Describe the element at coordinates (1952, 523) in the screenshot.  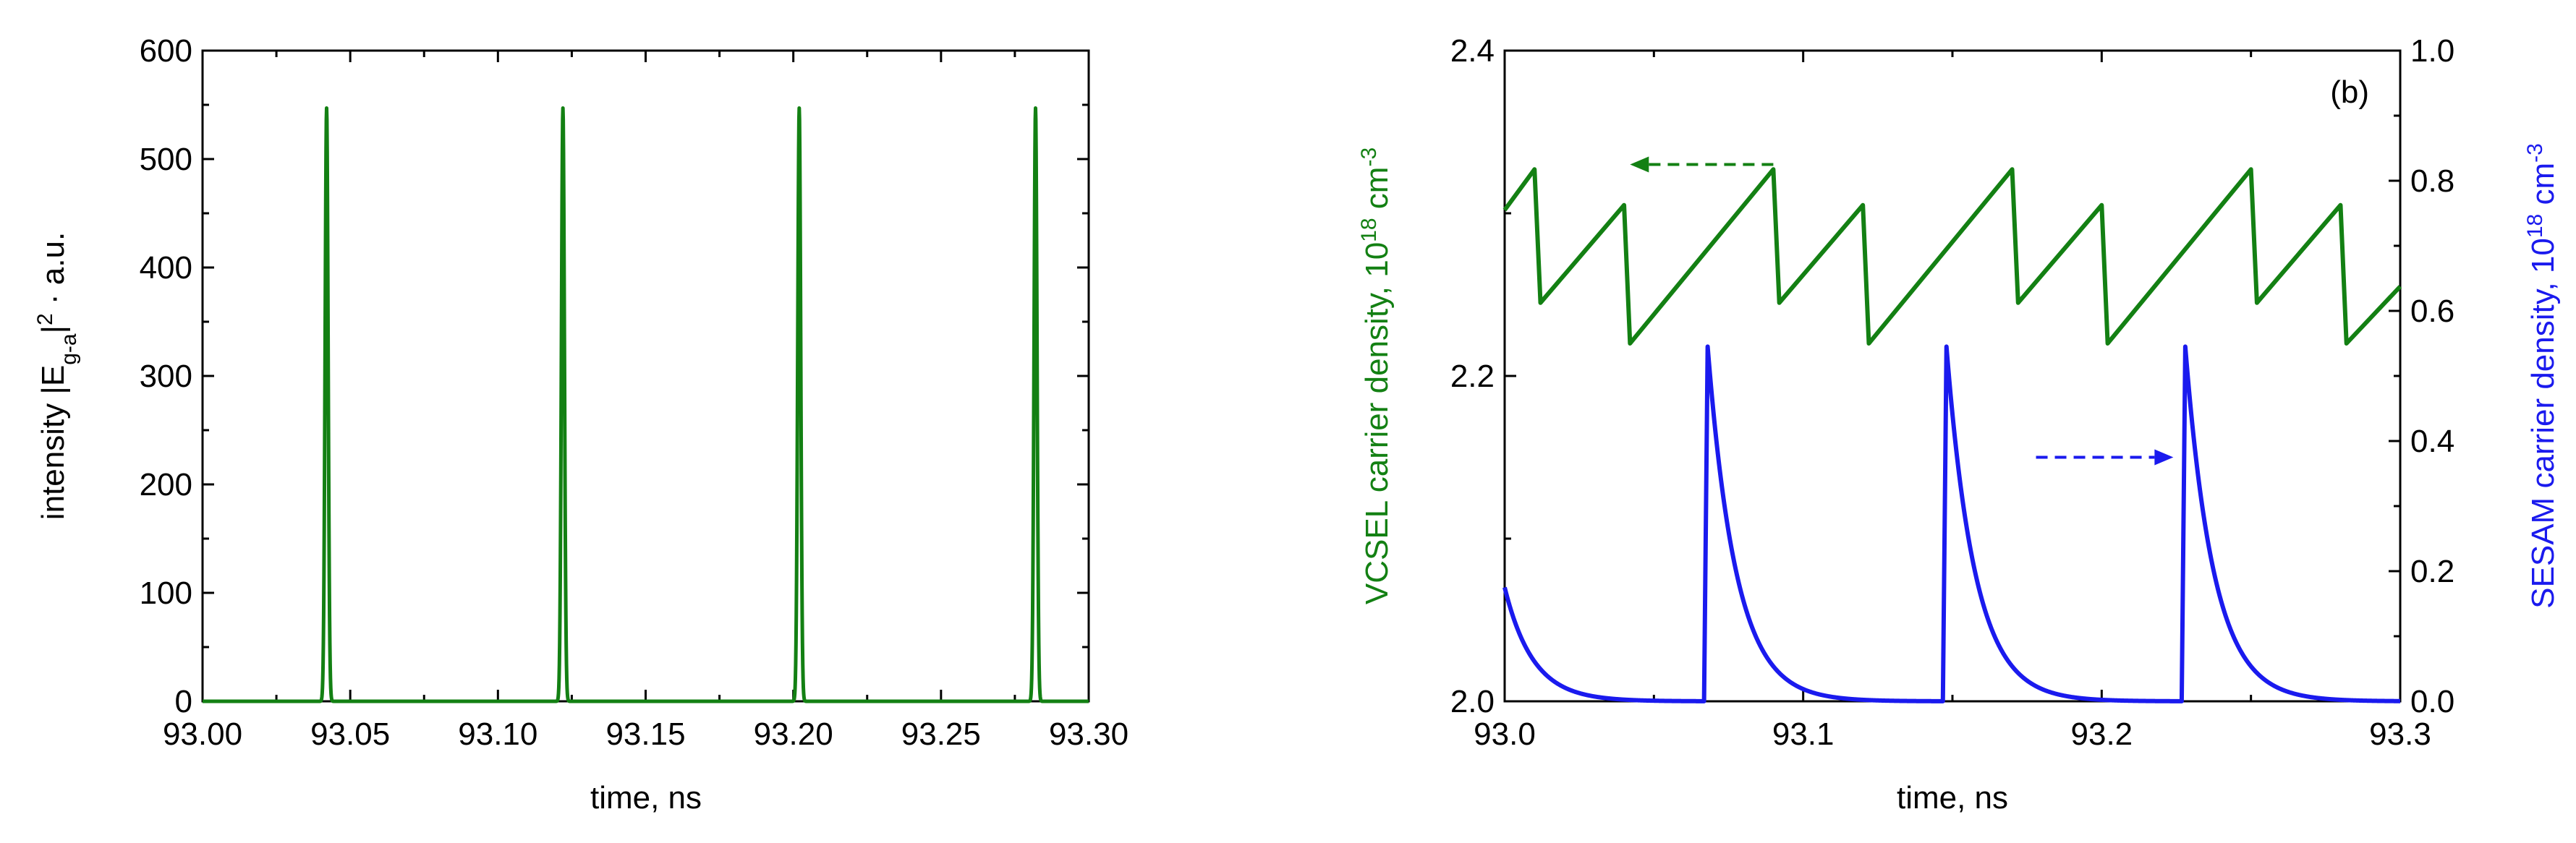
I see `sesam-density-line` at that location.